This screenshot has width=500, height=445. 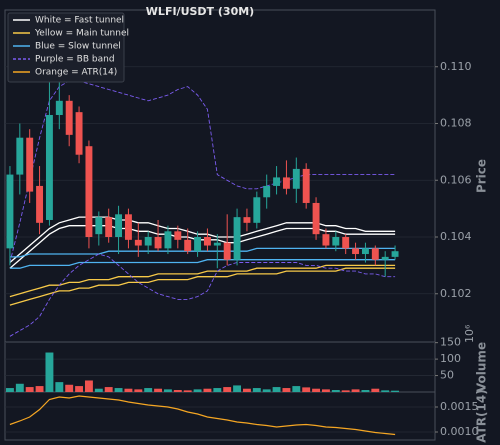 What do you see at coordinates (456, 293) in the screenshot?
I see `y-tick-label: 0.102` at bounding box center [456, 293].